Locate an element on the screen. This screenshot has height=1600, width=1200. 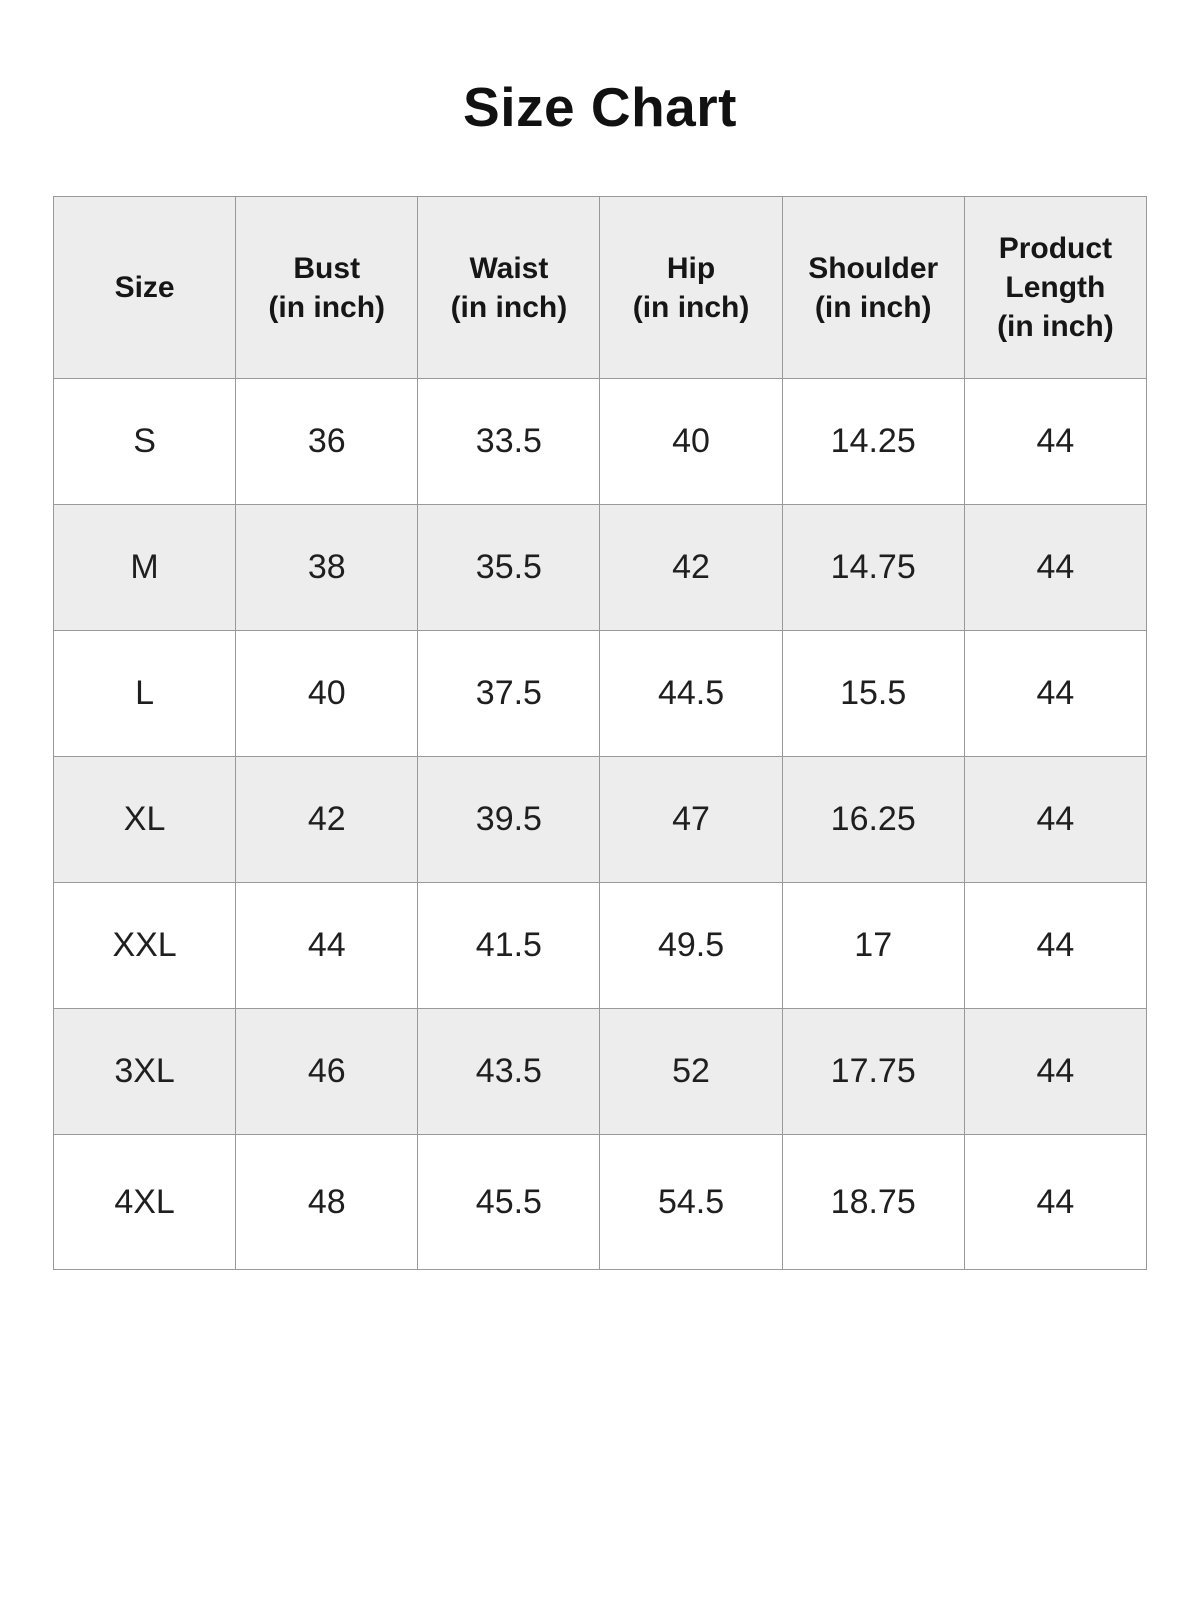
size-label: M is located at coordinates (144, 567).